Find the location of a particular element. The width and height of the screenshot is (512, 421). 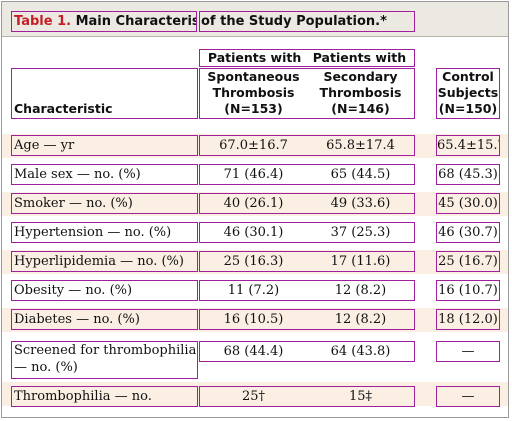

table-title-main: Table 1. Main Characteristics is located at coordinates (104, 21).